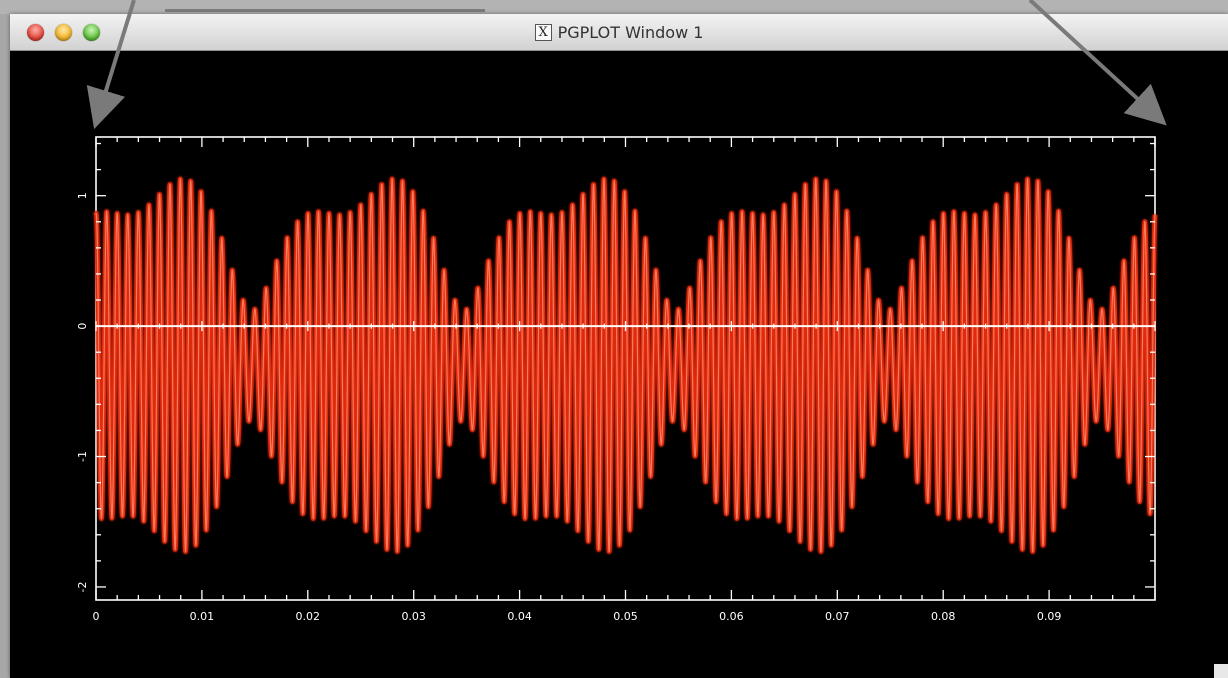 This screenshot has width=1228, height=678. What do you see at coordinates (91, 32) in the screenshot?
I see `zoom-icon` at bounding box center [91, 32].